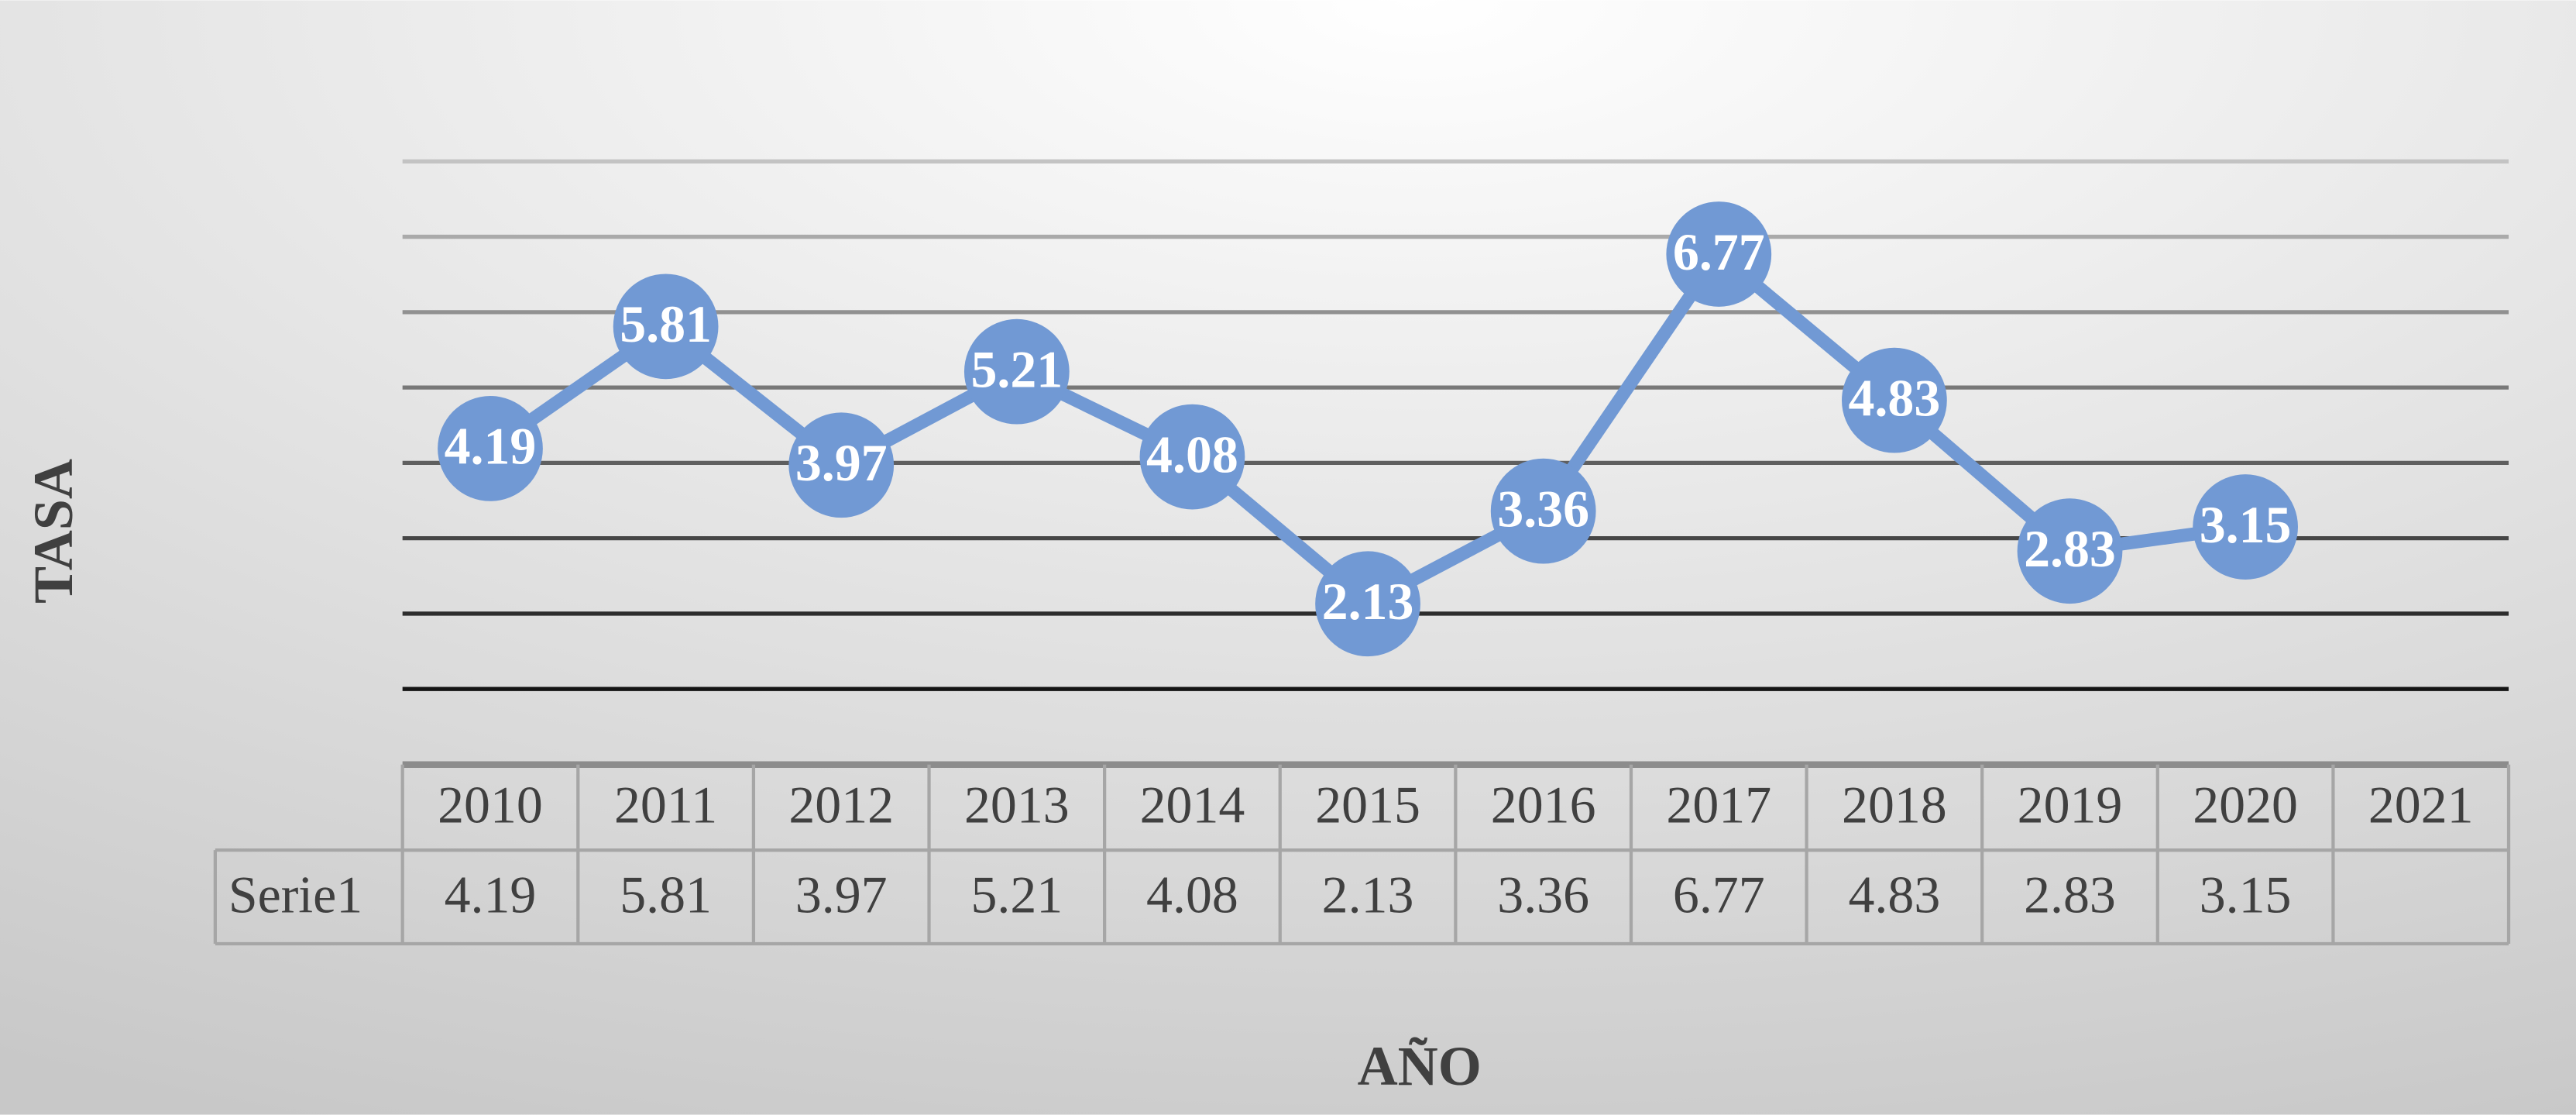 The image size is (2576, 1115). Describe the element at coordinates (1543, 895) in the screenshot. I see `table-value: 3.36` at that location.